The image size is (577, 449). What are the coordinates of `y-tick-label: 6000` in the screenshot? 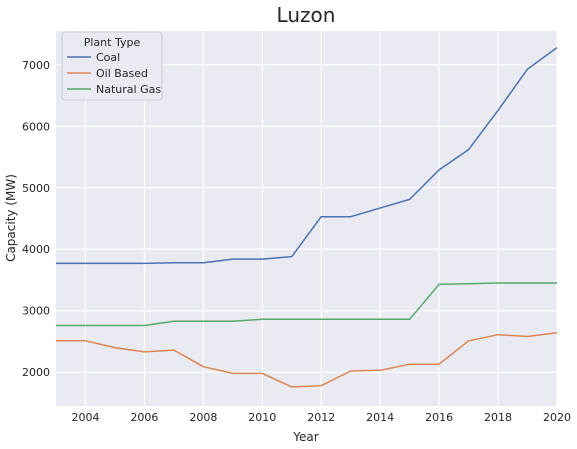 It's located at (36, 126).